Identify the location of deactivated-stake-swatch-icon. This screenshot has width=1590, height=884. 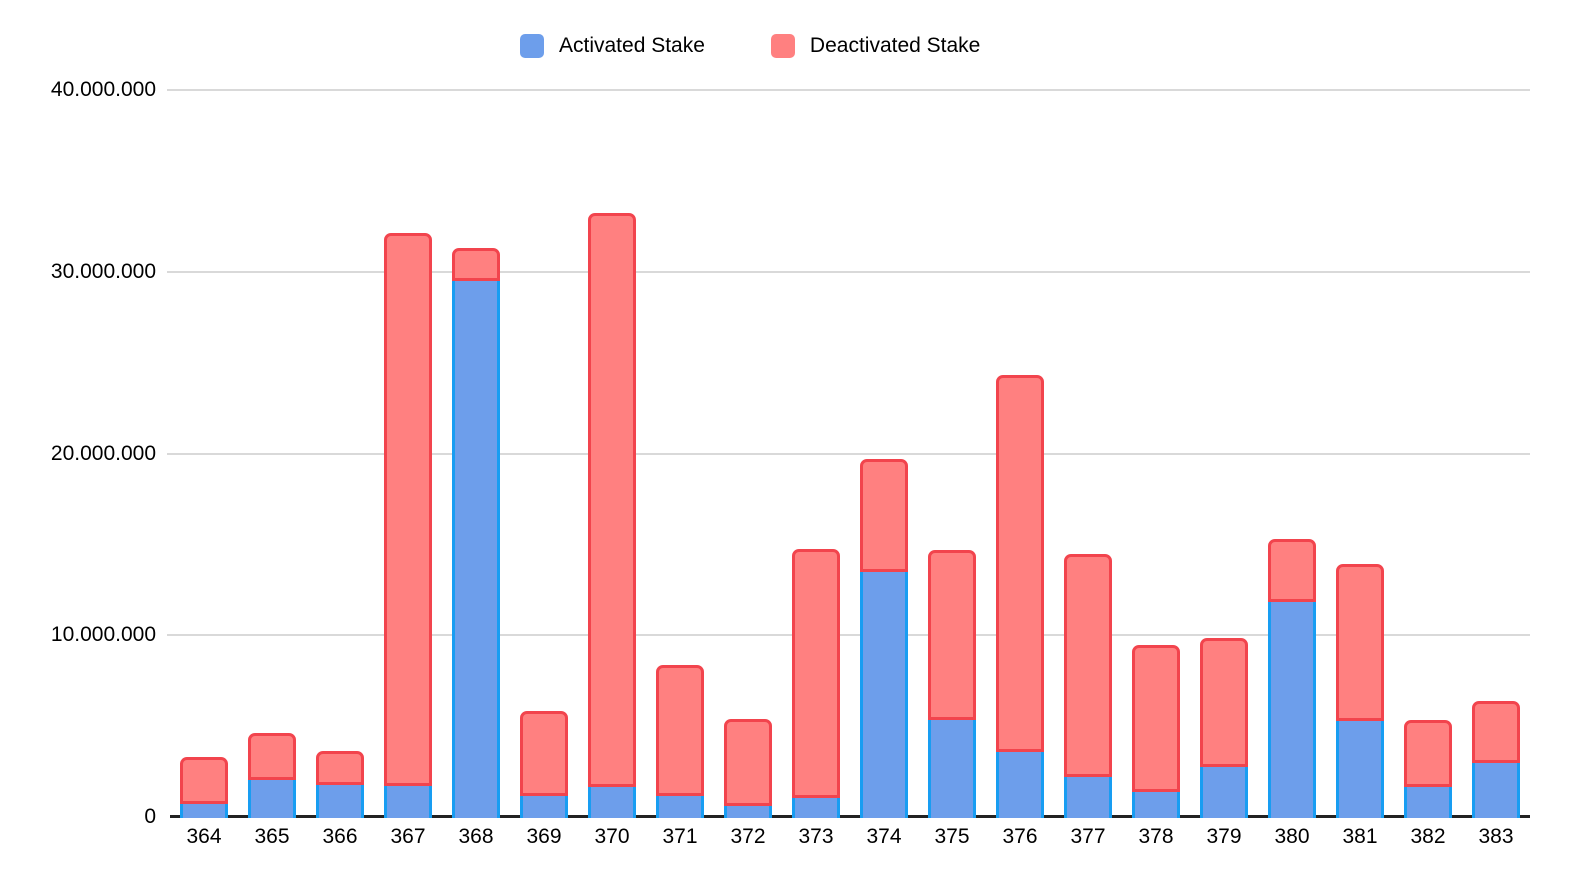
(782, 46).